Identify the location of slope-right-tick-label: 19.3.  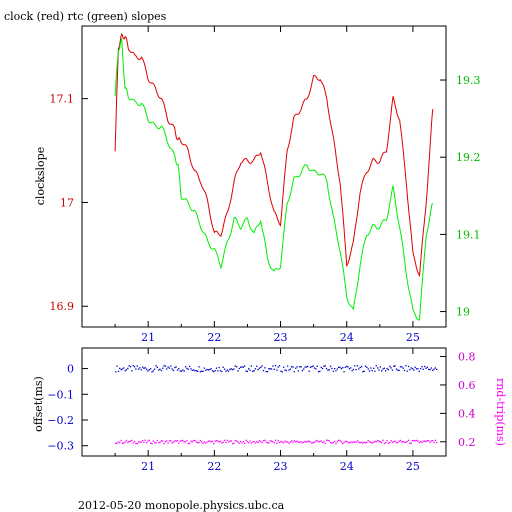
(468, 80).